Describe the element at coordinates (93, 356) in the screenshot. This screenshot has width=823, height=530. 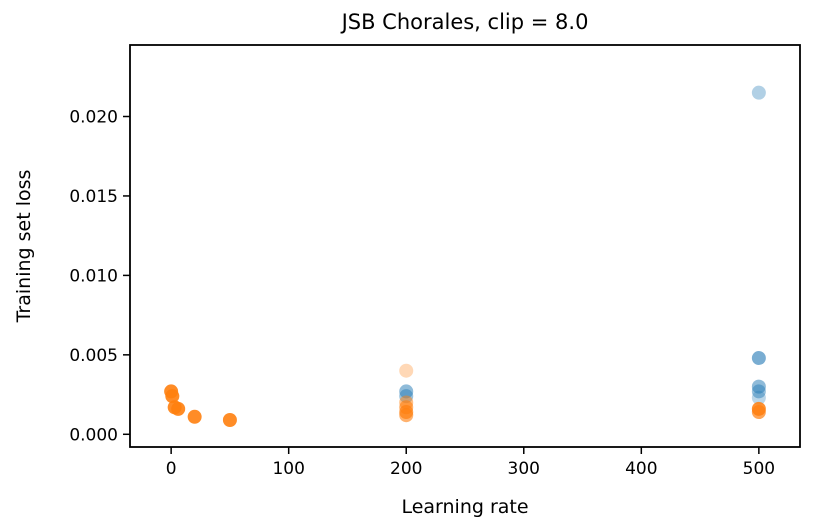
I see `y-tick-label: 0.005` at that location.